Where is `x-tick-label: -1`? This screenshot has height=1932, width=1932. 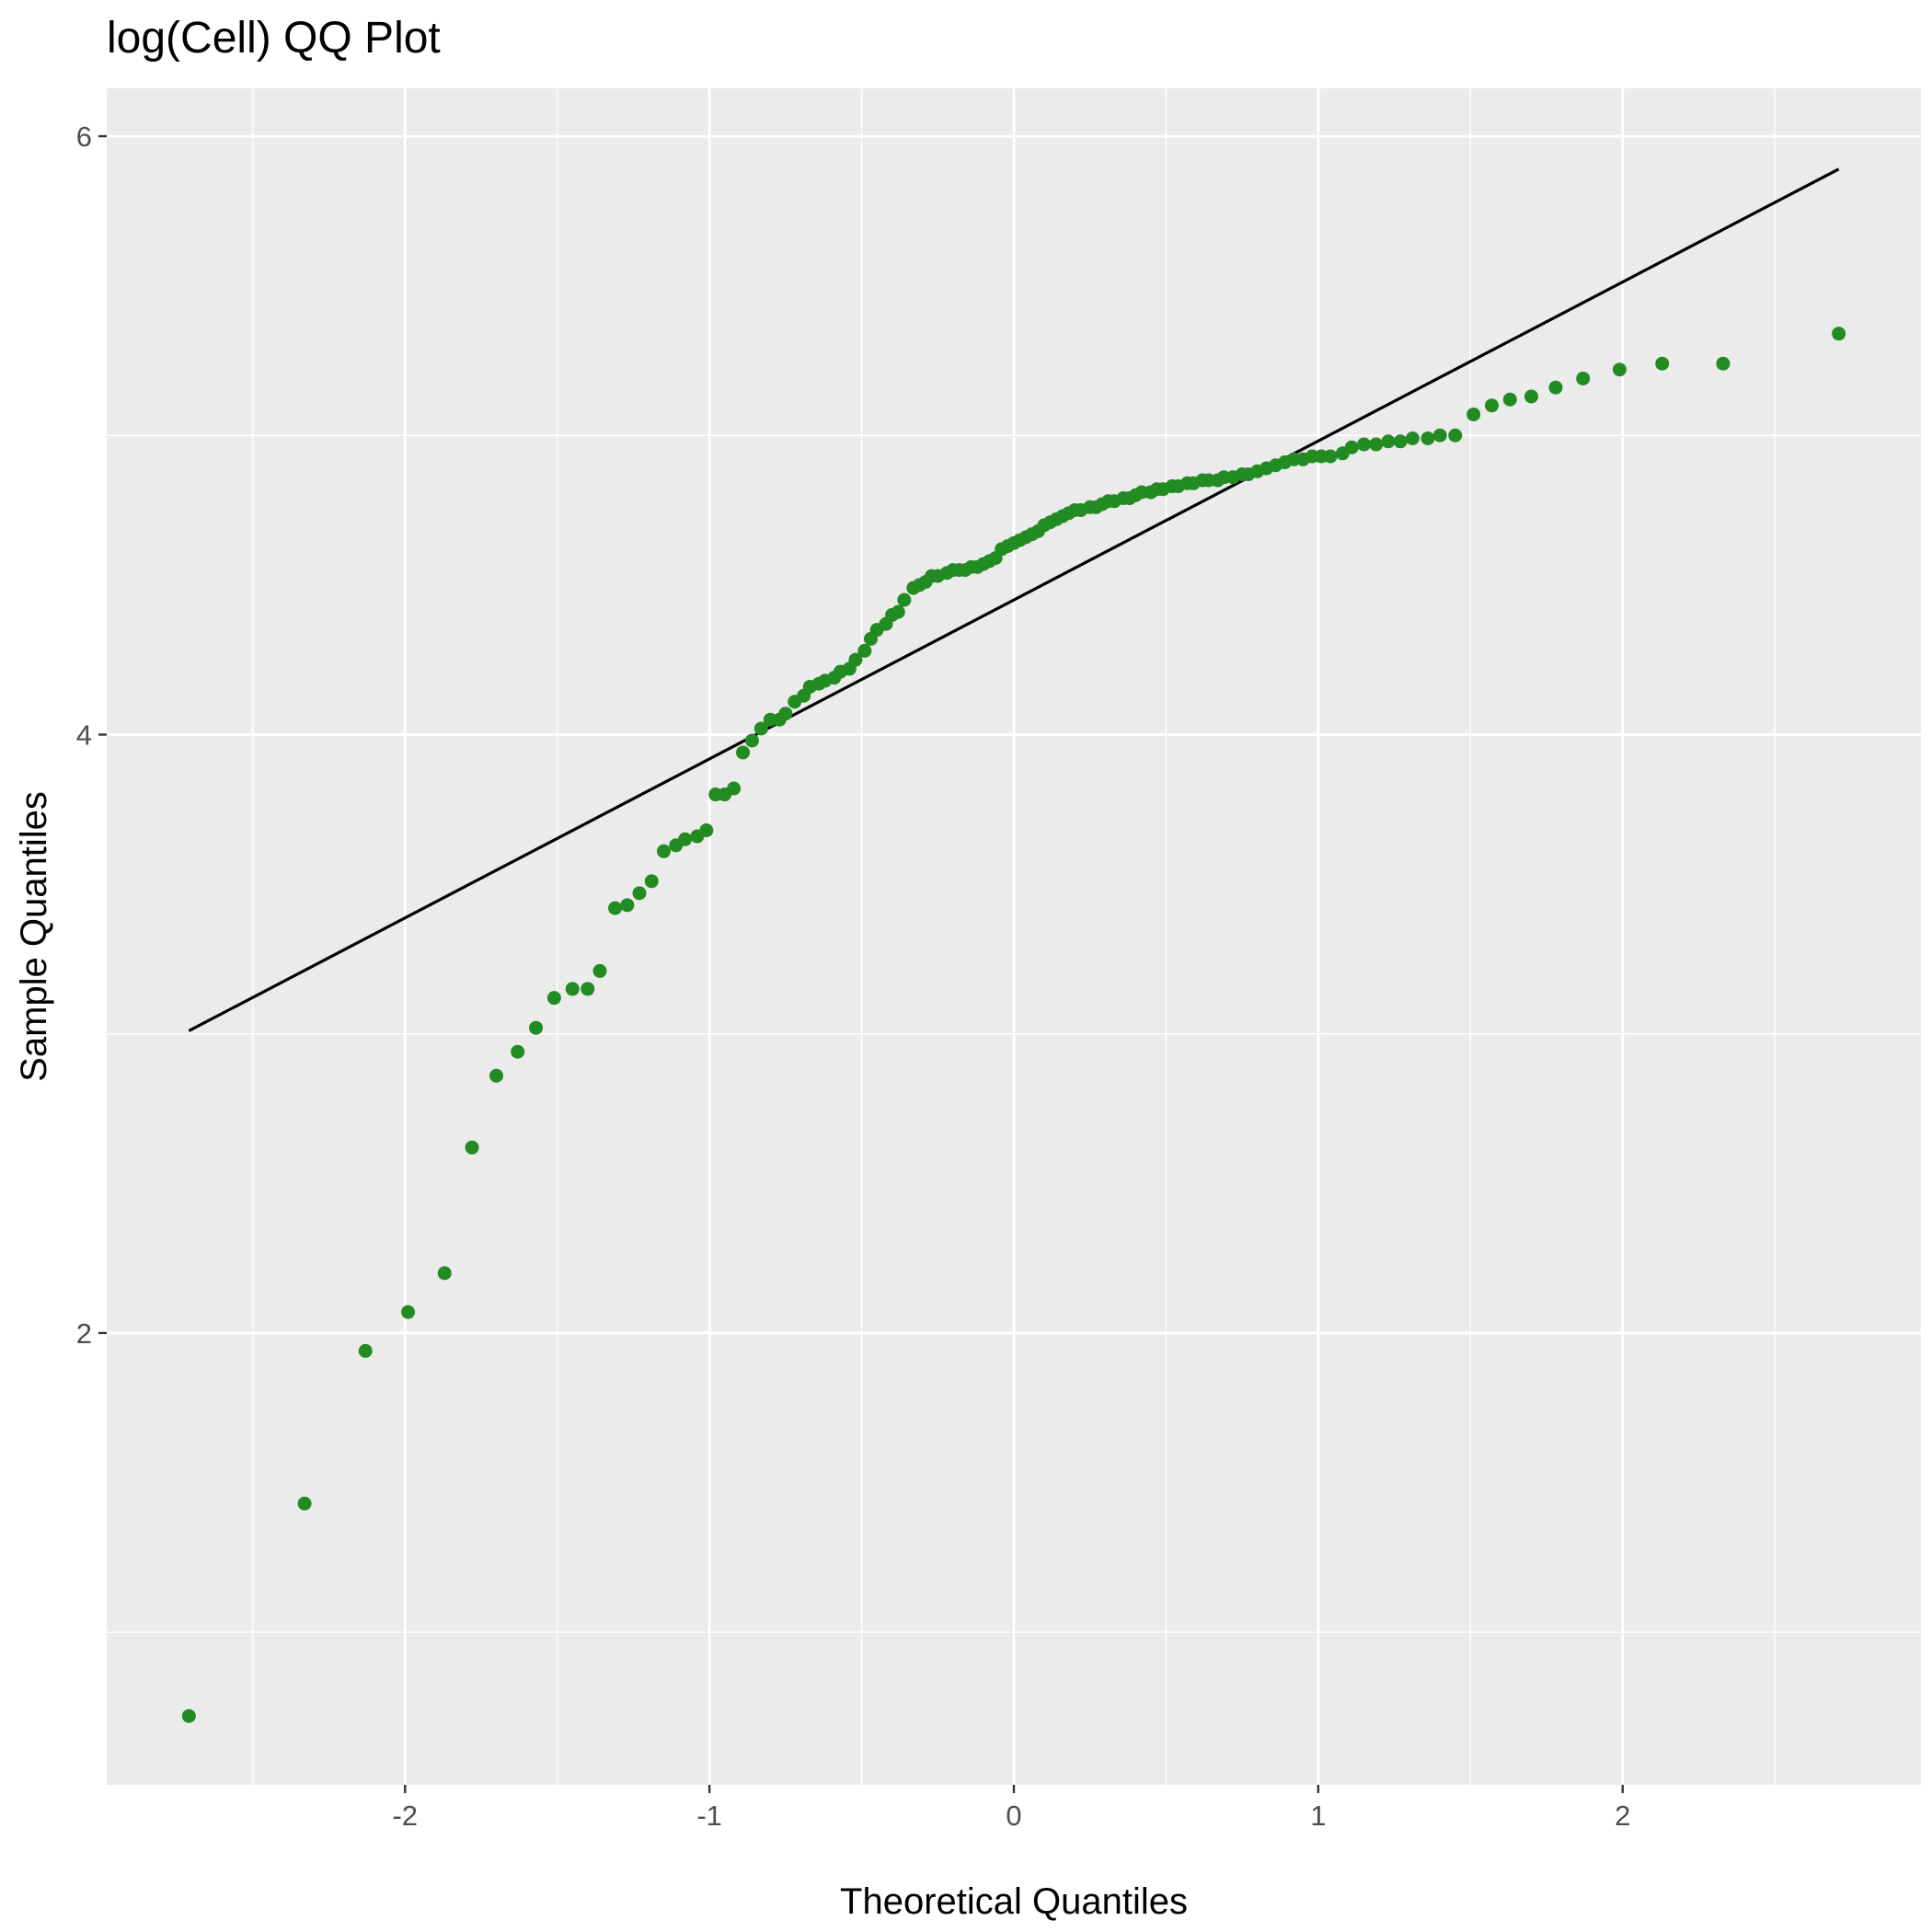
x-tick-label: -1 is located at coordinates (709, 1816).